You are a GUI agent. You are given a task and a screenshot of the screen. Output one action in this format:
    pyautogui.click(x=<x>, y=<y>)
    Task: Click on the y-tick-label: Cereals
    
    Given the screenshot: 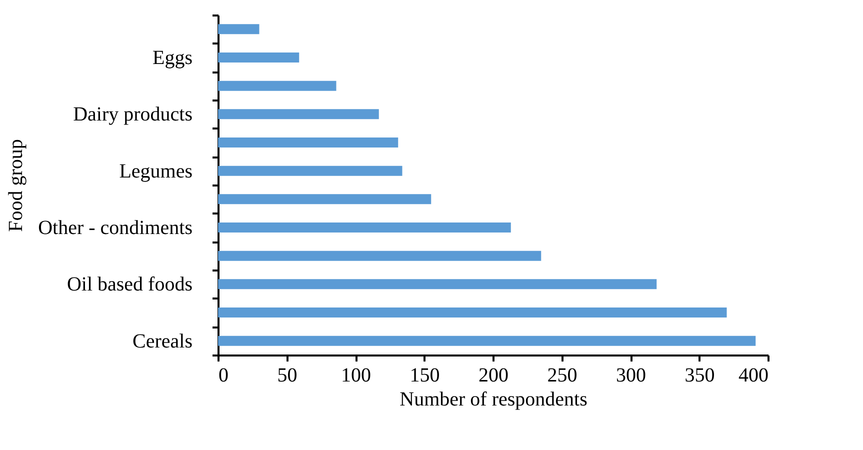 What is the action you would take?
    pyautogui.click(x=162, y=341)
    